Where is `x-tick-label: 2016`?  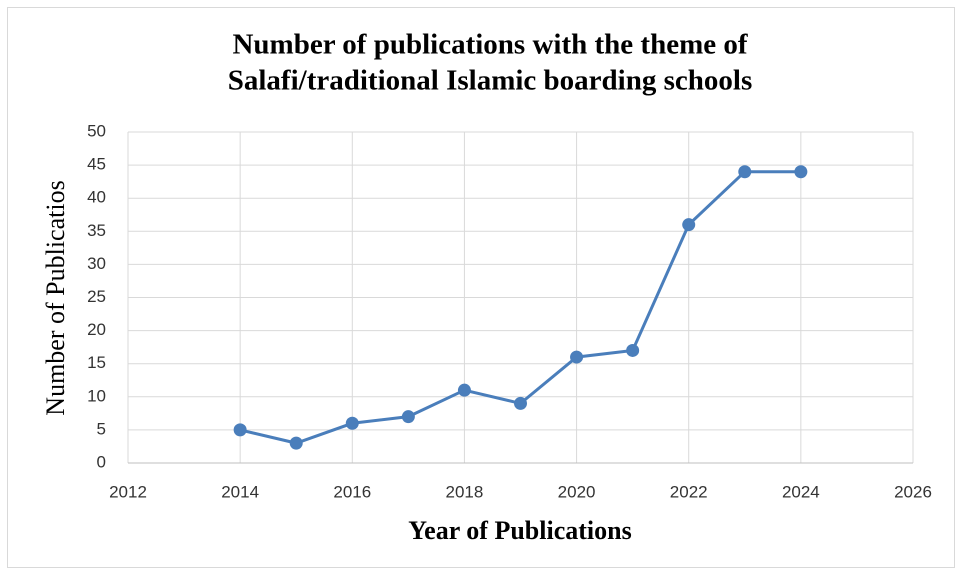
x-tick-label: 2016 is located at coordinates (352, 491).